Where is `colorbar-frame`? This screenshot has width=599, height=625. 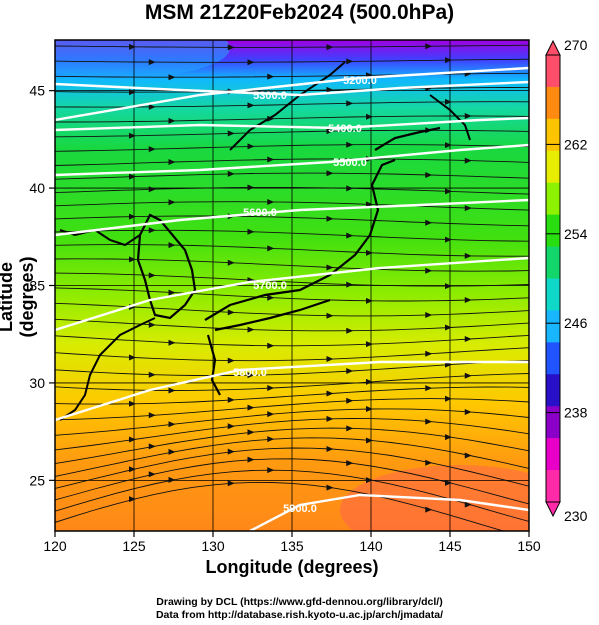 colorbar-frame is located at coordinates (553, 278).